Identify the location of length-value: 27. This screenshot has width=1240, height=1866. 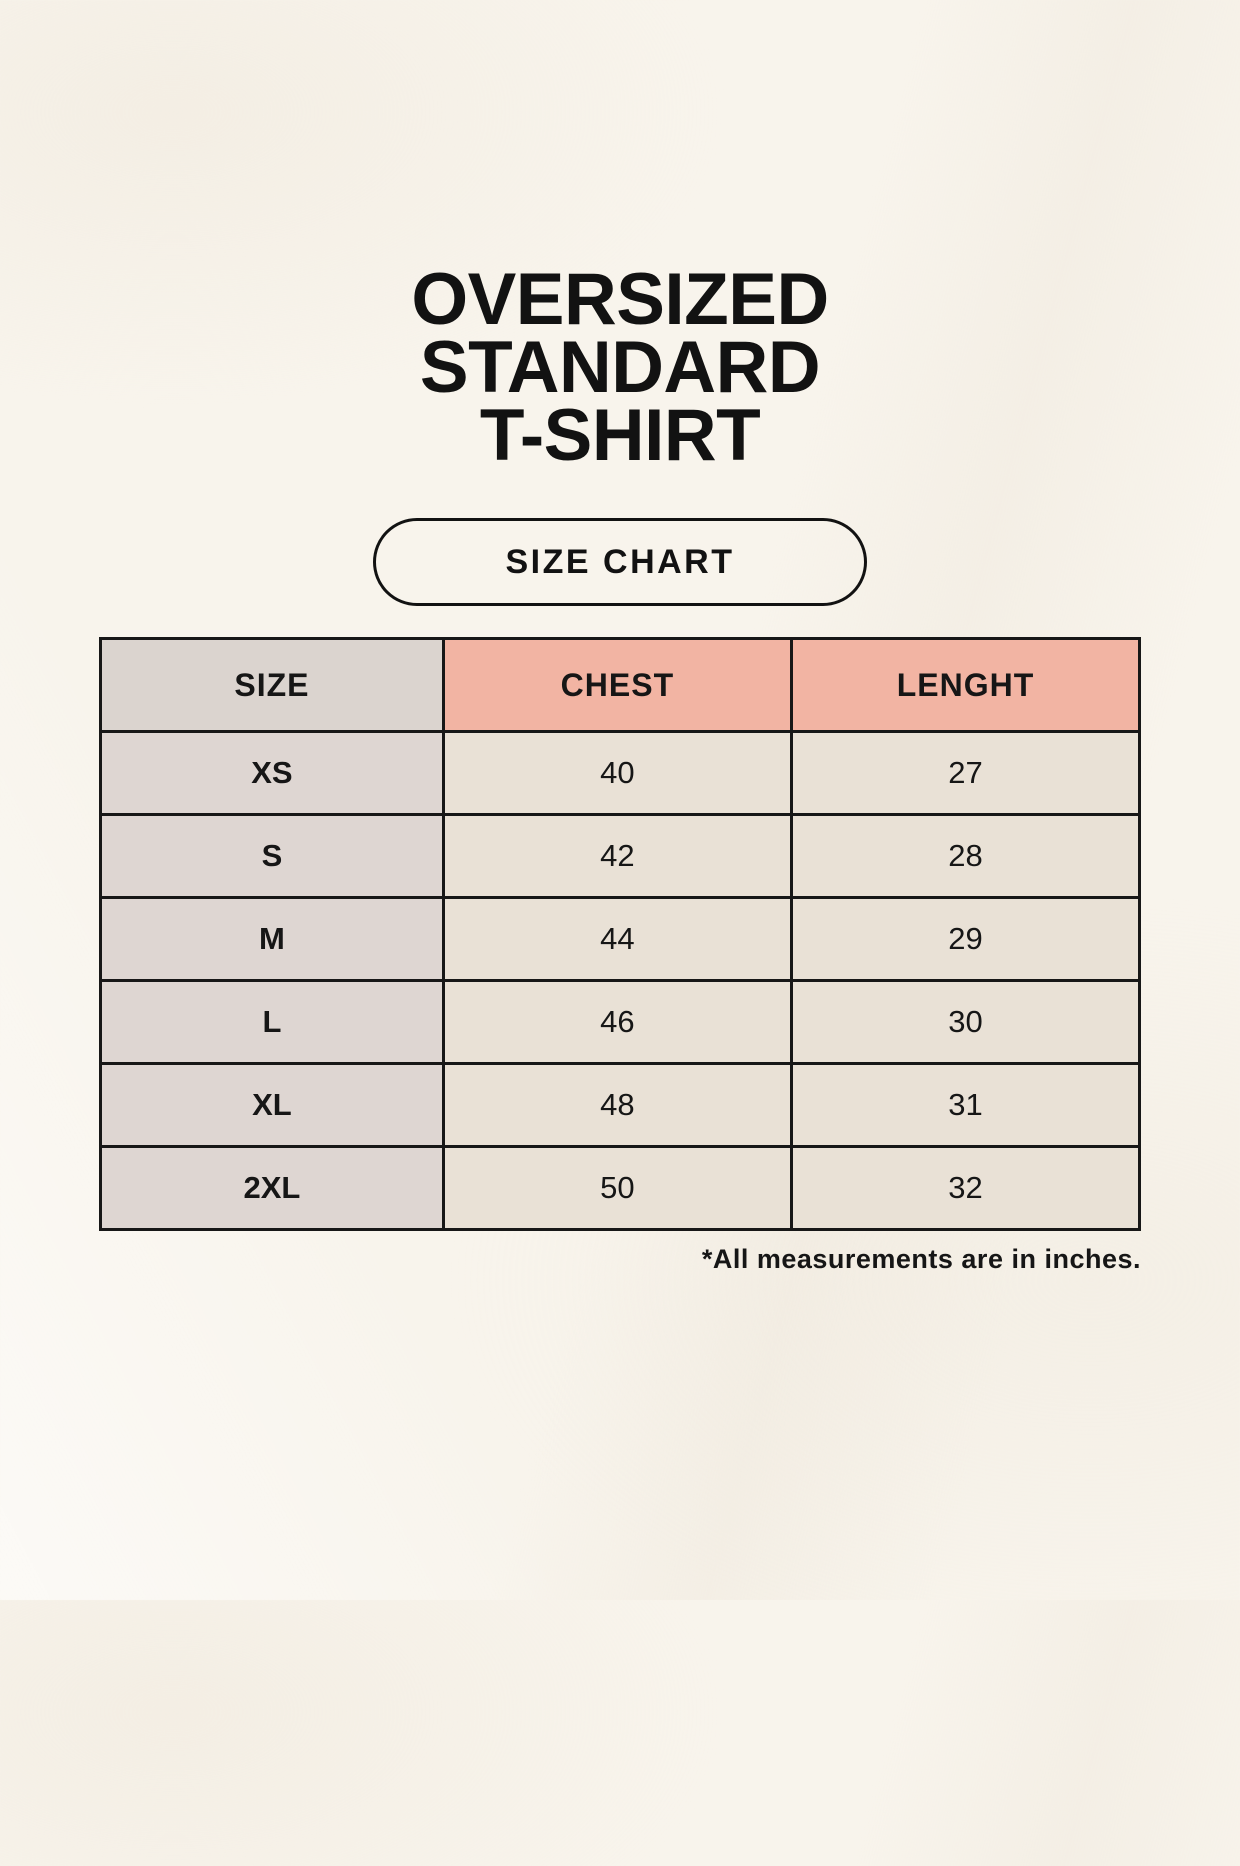
(965, 773).